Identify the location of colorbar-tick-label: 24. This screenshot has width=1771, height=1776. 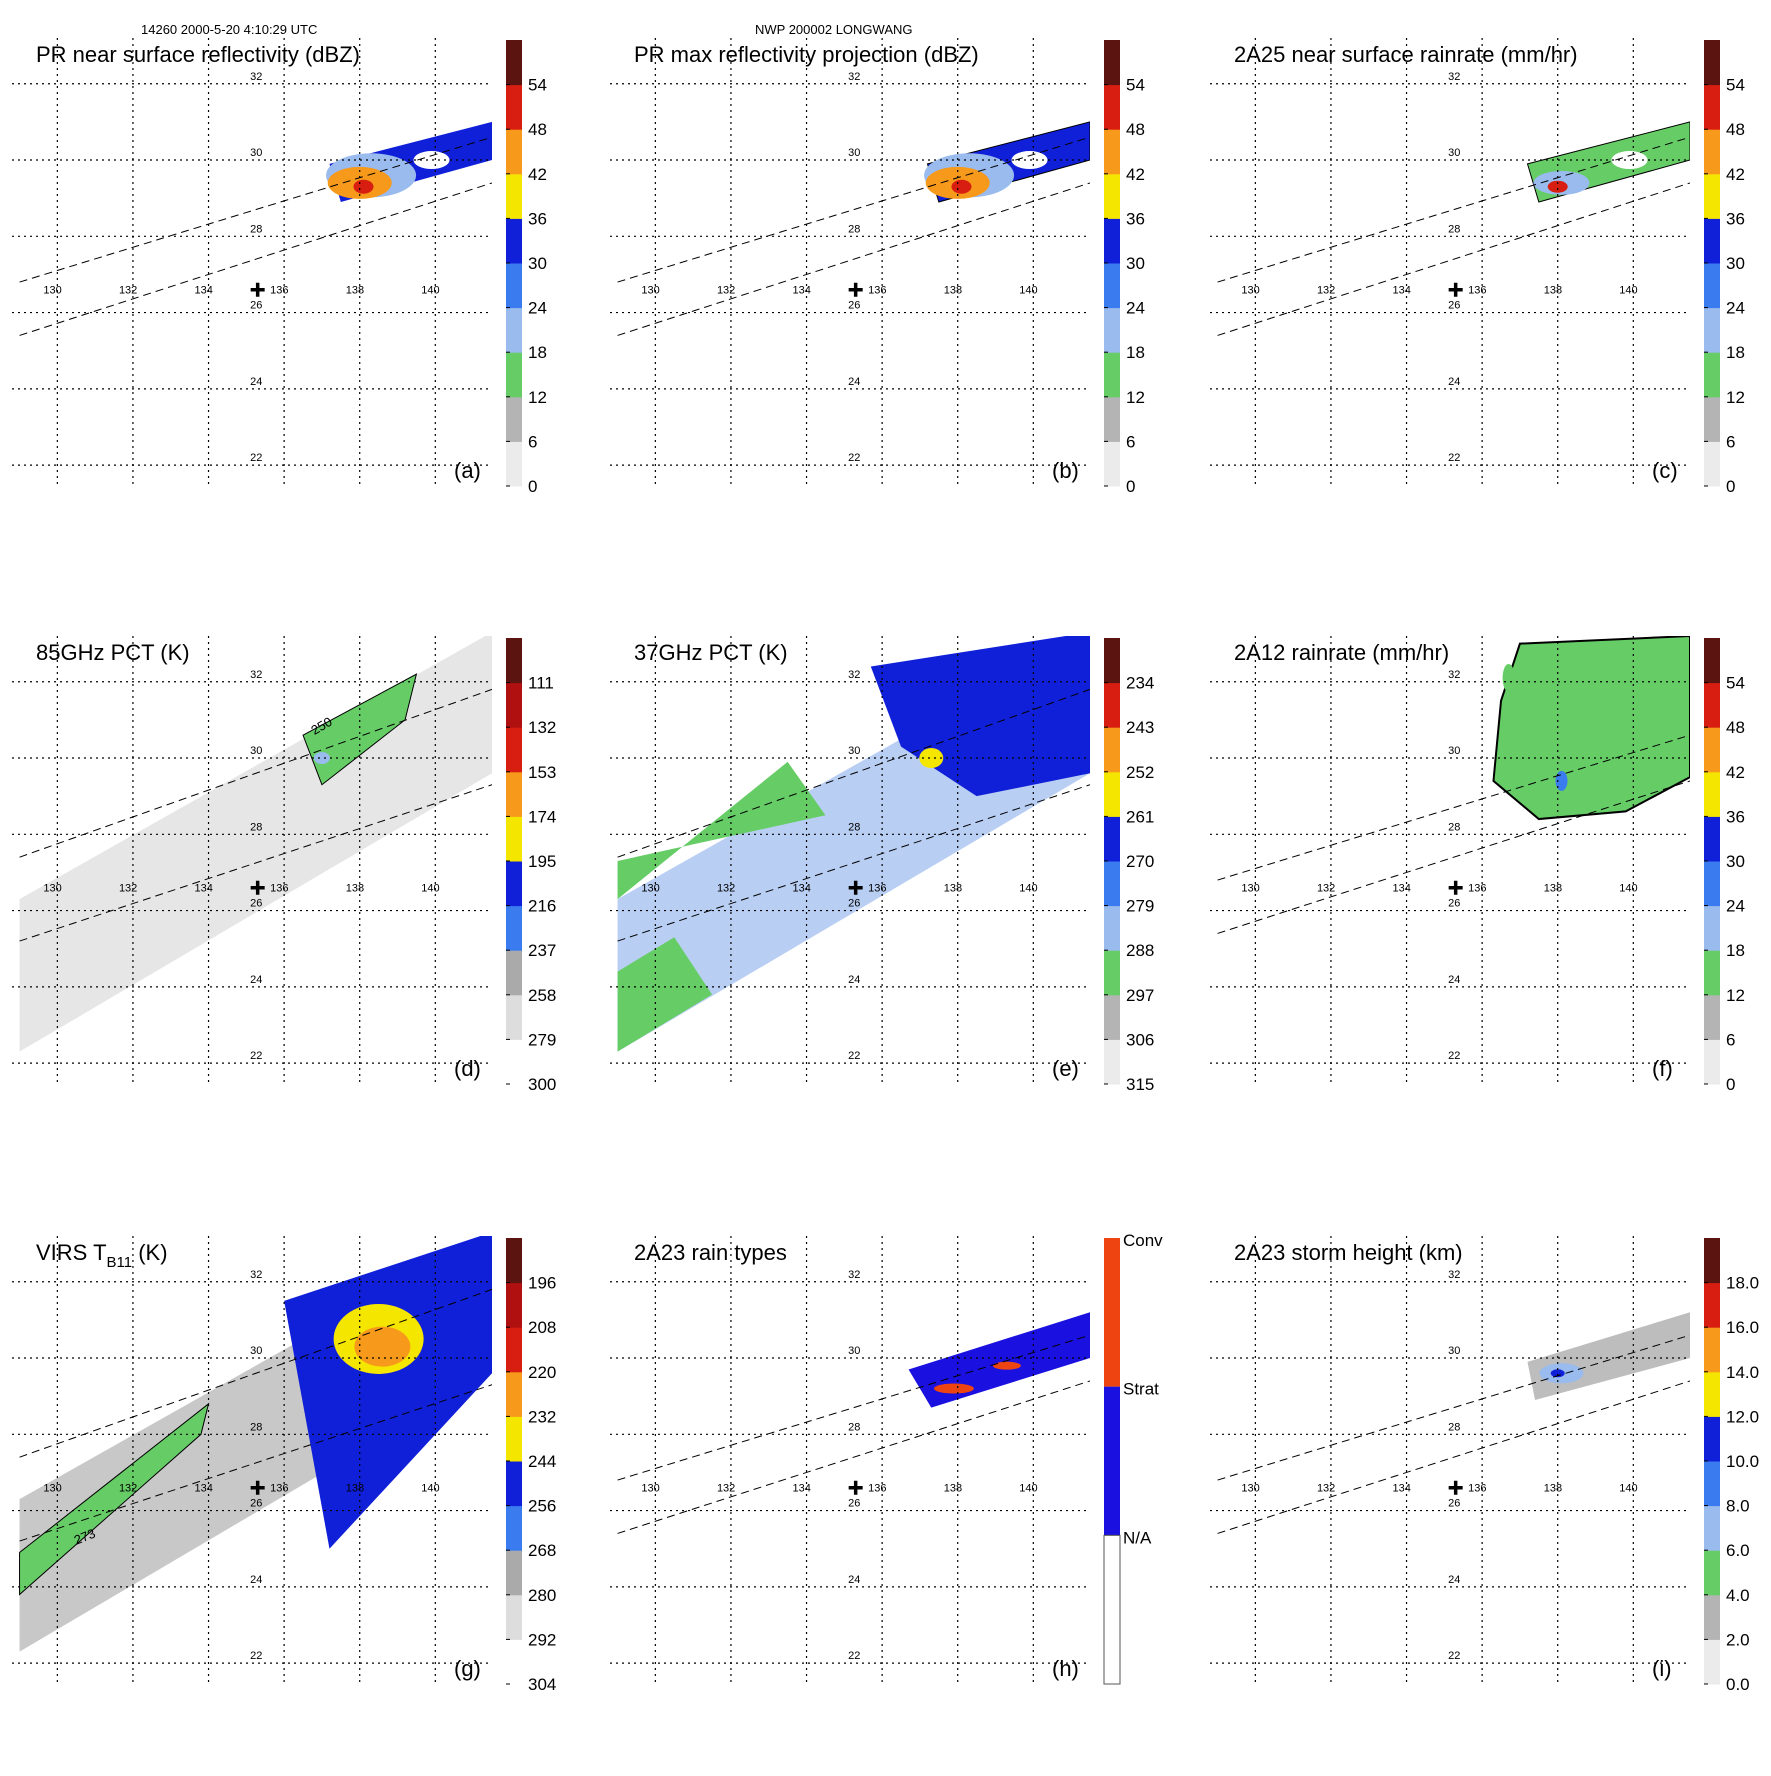
(1735, 308).